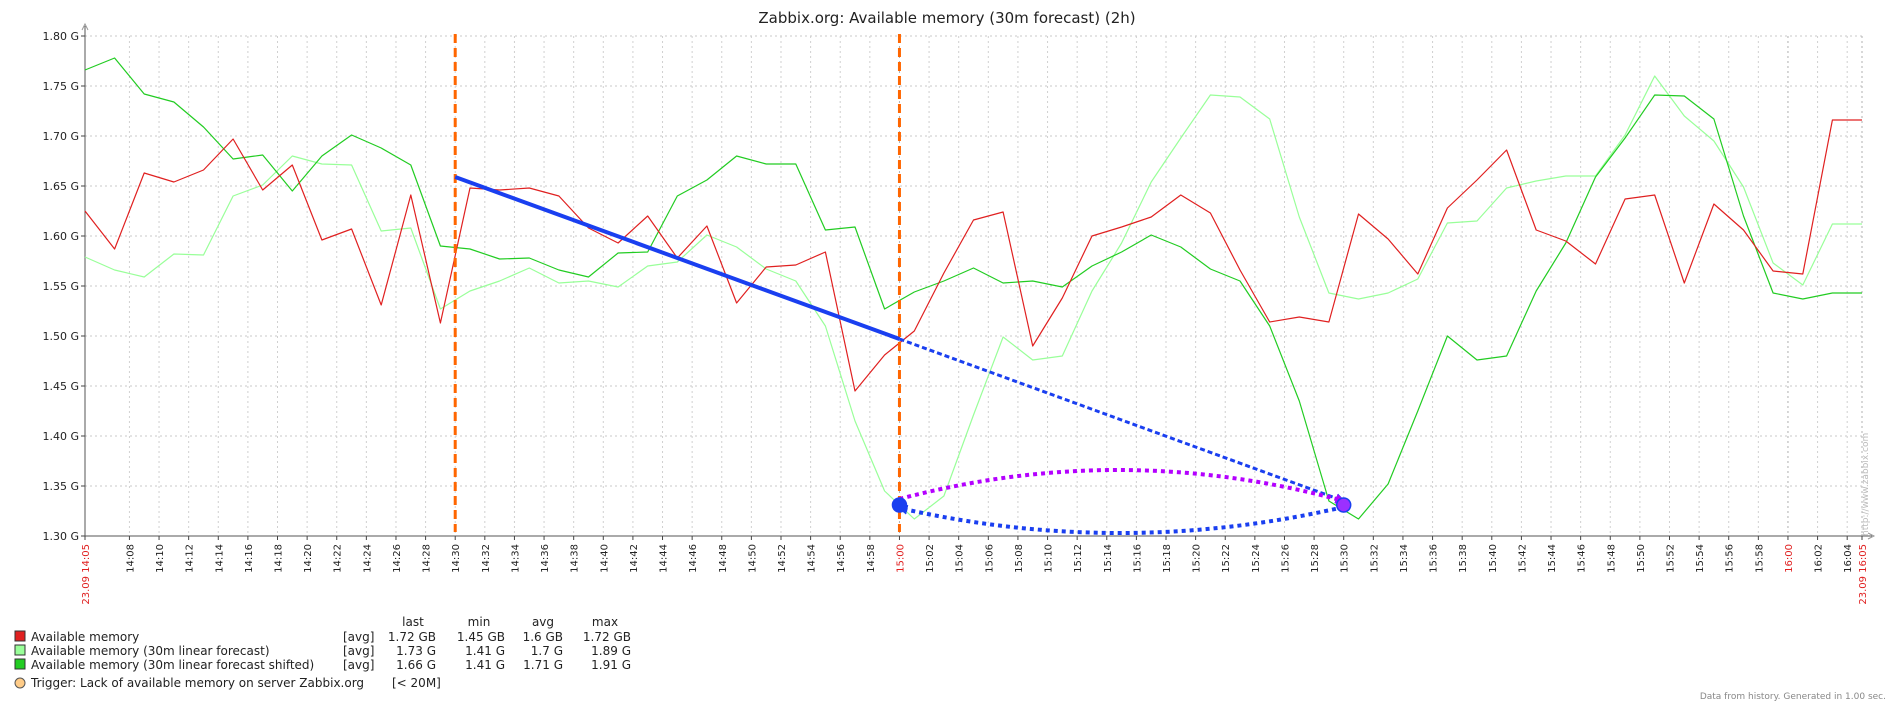 This screenshot has width=1894, height=704. What do you see at coordinates (60, 36) in the screenshot?
I see `y-tick-label: 1.80 G` at bounding box center [60, 36].